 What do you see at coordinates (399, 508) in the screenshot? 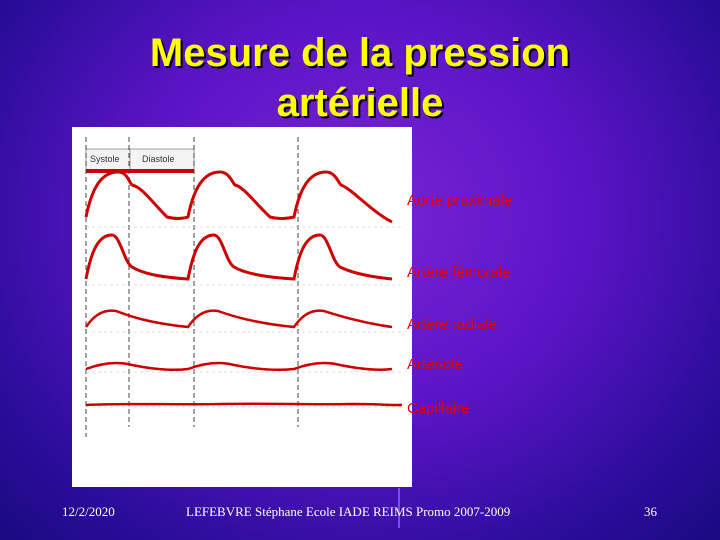
I see `decorative-divider` at bounding box center [399, 508].